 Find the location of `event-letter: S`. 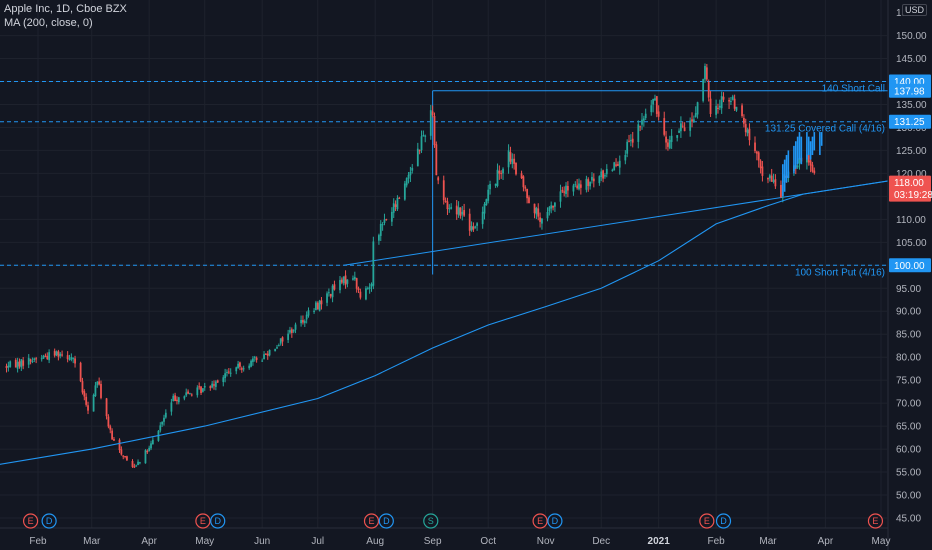

event-letter: S is located at coordinates (431, 521).